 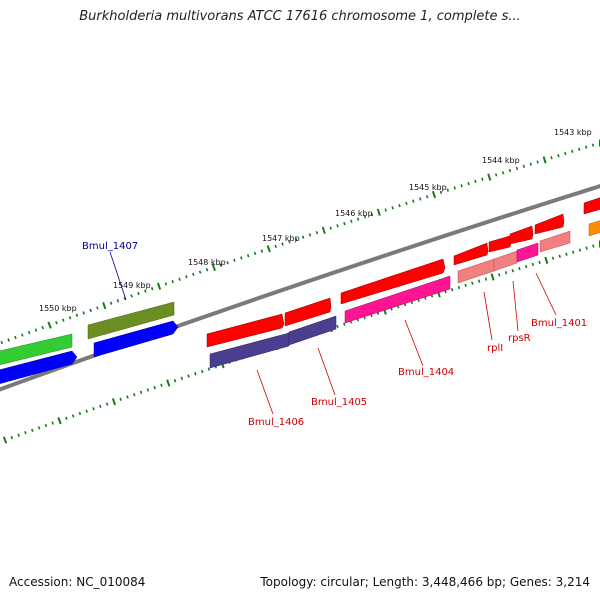 I want to click on gene-pink-rpsr, so click(x=505, y=261).